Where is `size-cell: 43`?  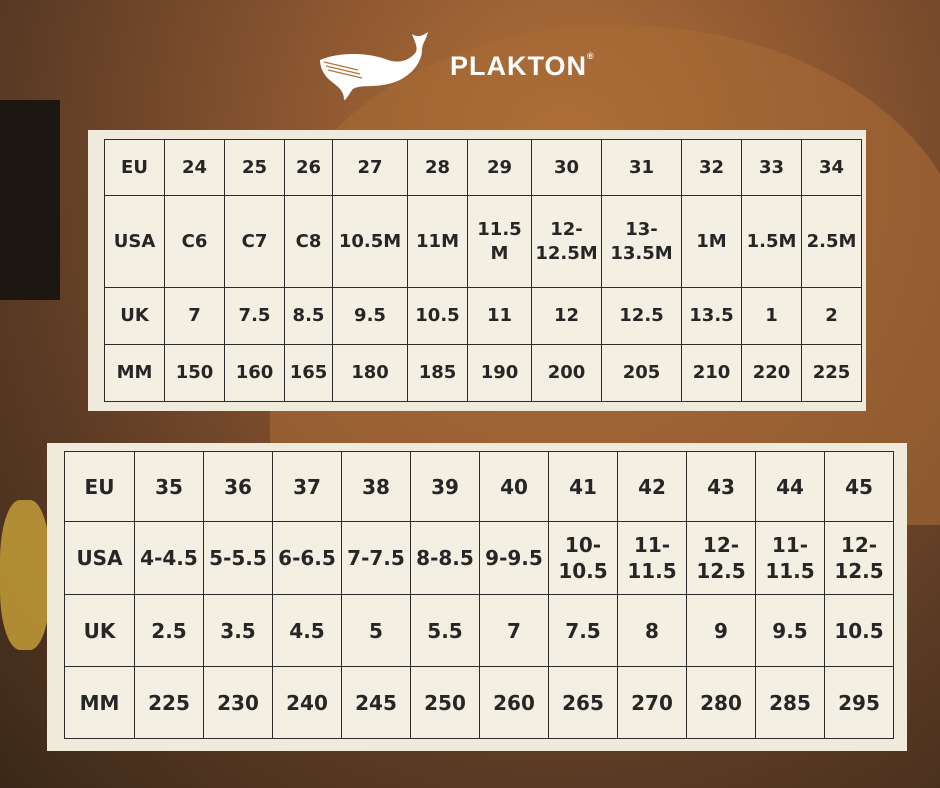
size-cell: 43 is located at coordinates (721, 486).